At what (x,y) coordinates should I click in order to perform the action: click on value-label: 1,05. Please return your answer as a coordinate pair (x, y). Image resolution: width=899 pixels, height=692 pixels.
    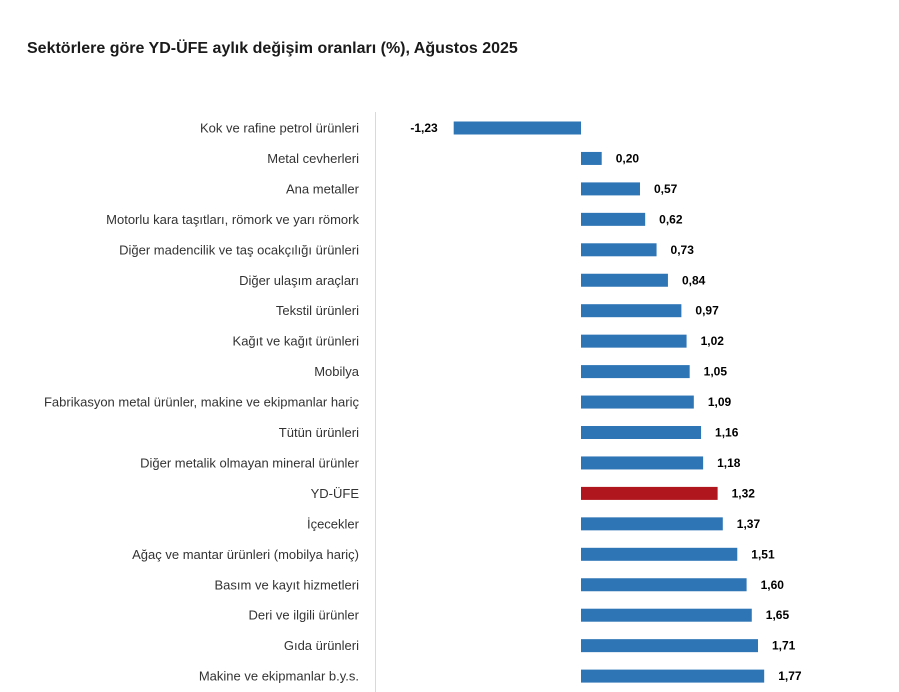
    Looking at the image, I should click on (716, 372).